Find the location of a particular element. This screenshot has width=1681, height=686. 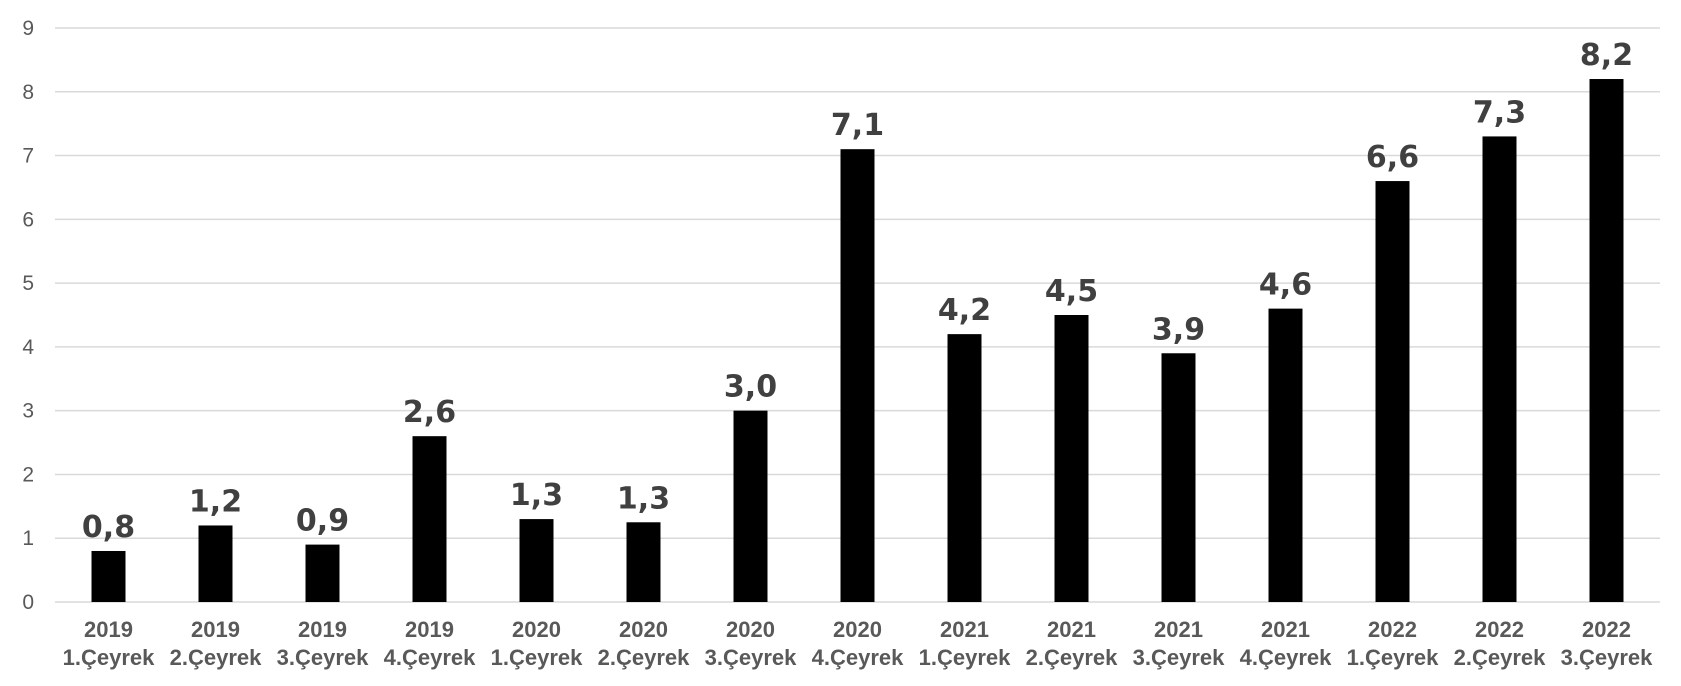

y-tick-label: 0 is located at coordinates (28, 602).